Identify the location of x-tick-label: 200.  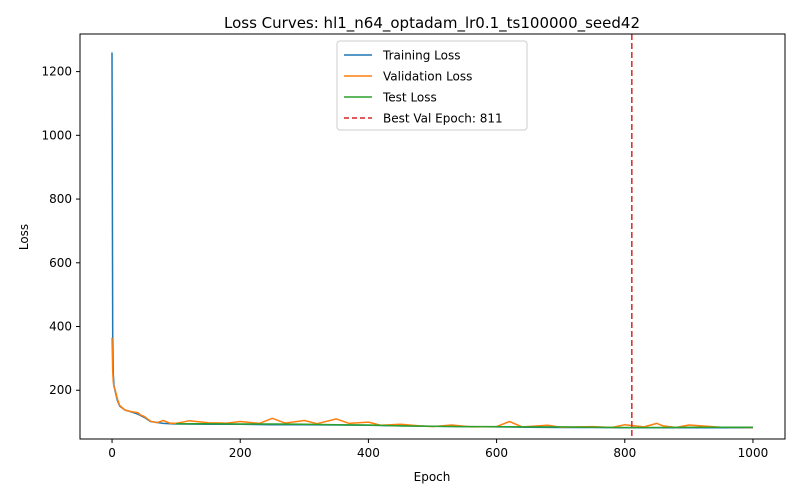
(240, 453).